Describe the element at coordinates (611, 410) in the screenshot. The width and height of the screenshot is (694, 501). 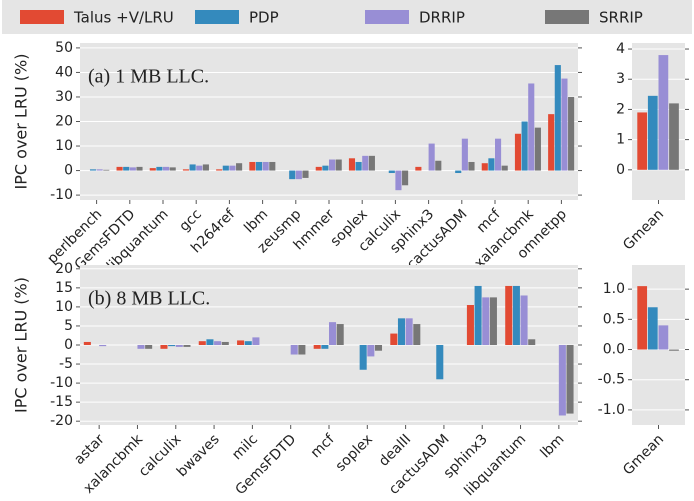
I see `y-tick-label: -1.0` at that location.